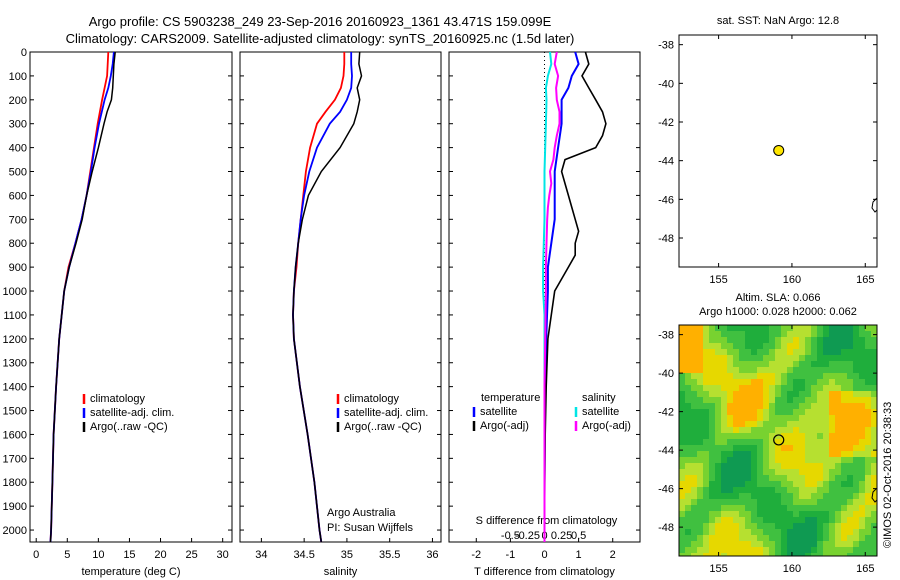 Image resolution: width=900 pixels, height=580 pixels. Describe the element at coordinates (600, 412) in the screenshot. I see `difference-legend-s-satellite-label: satellite` at that location.